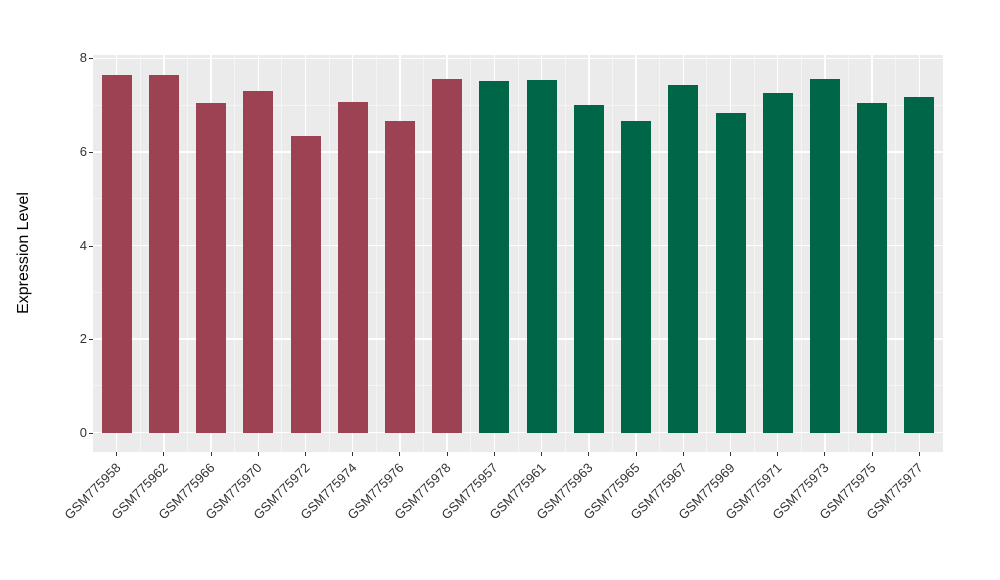  What do you see at coordinates (872, 267) in the screenshot?
I see `bar-GSM775975` at bounding box center [872, 267].